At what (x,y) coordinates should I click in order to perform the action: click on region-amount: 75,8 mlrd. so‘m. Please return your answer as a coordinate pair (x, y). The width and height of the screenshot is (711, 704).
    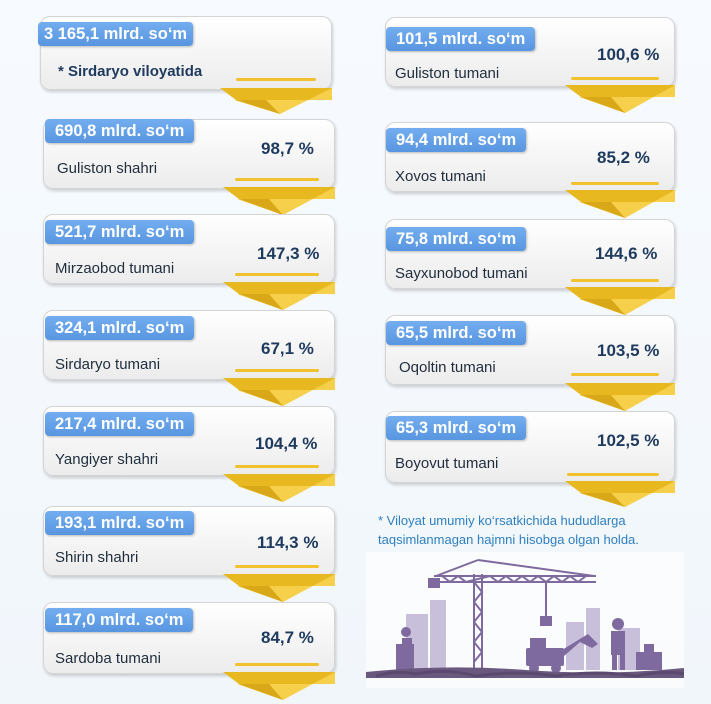
    Looking at the image, I should click on (456, 239).